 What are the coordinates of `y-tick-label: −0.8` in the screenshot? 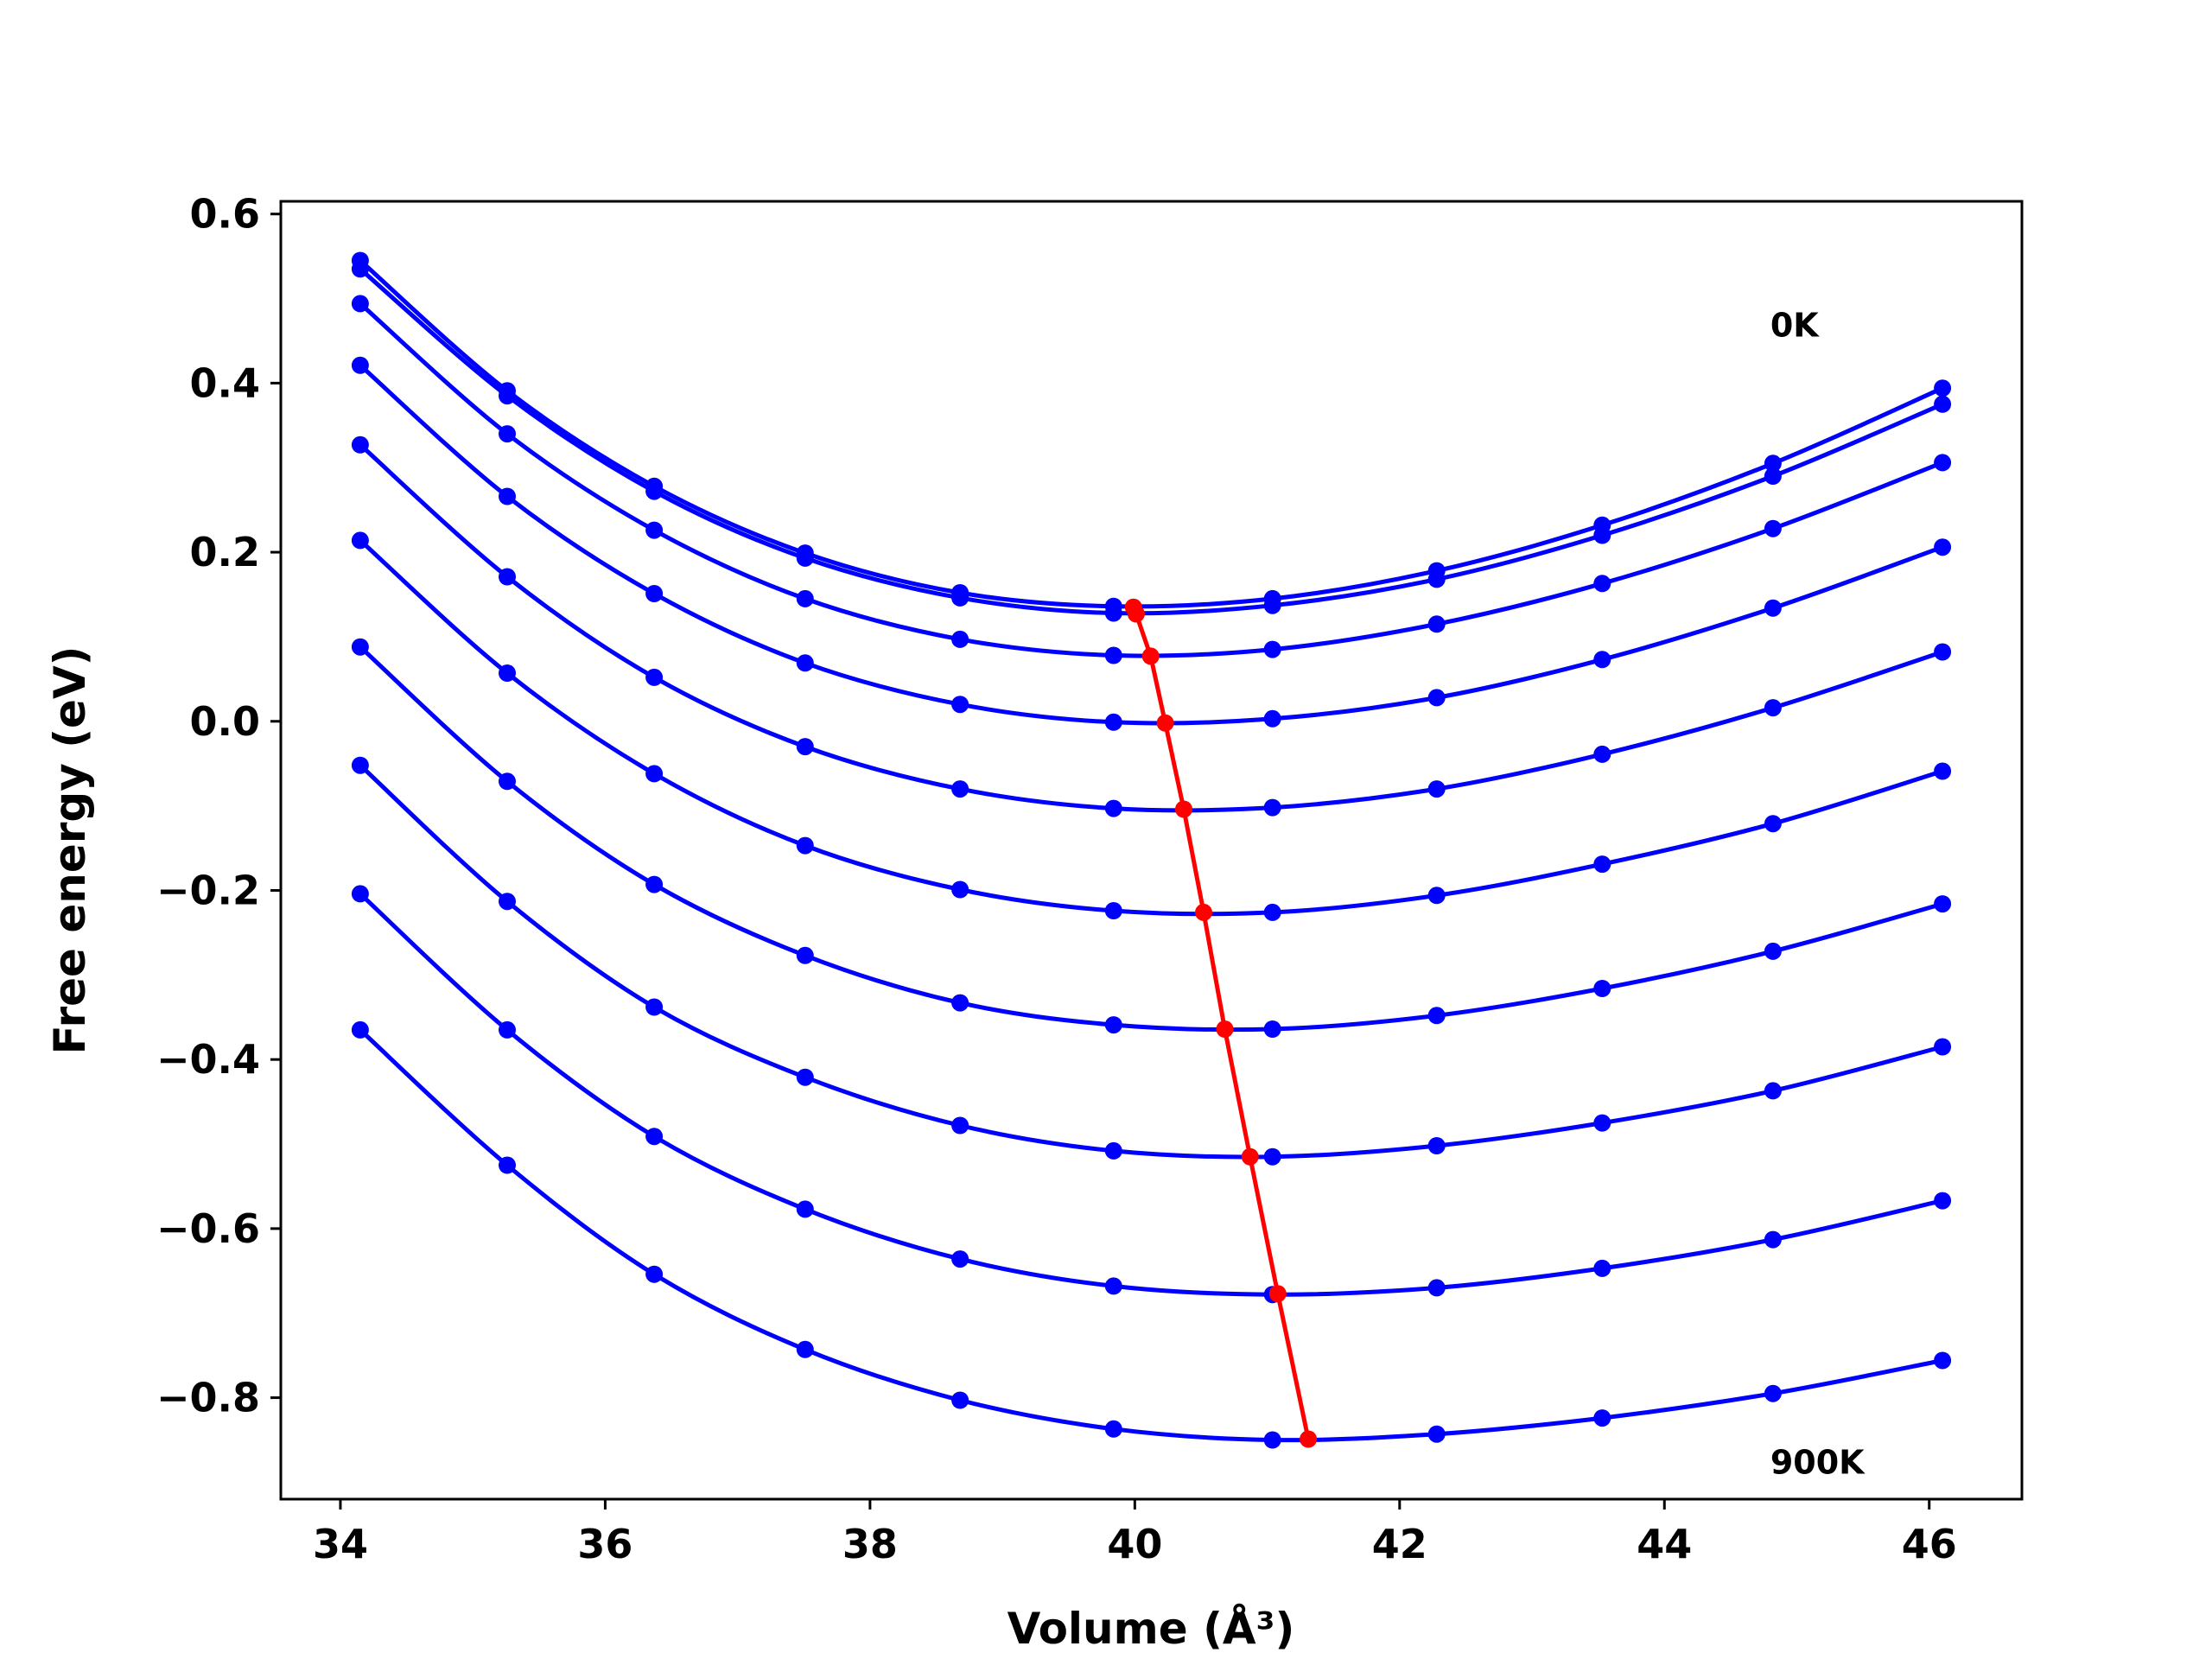 It's located at (208, 1398).